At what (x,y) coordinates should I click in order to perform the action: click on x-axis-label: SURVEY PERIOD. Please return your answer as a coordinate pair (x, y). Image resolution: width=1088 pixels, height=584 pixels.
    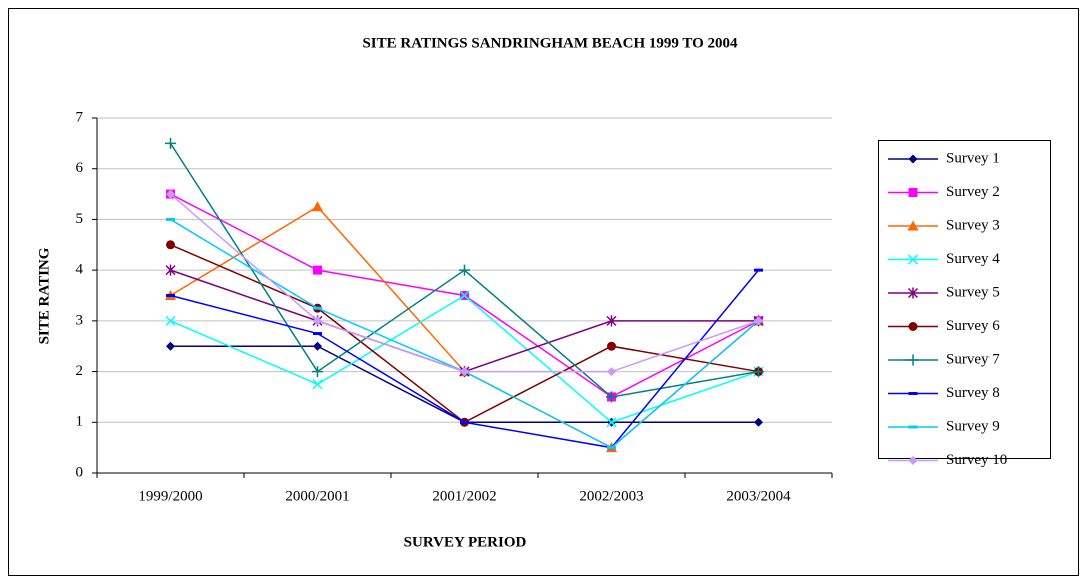
    Looking at the image, I should click on (465, 542).